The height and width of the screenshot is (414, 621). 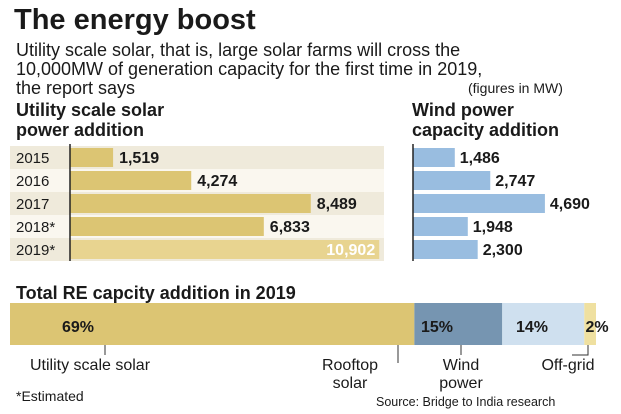 What do you see at coordinates (32, 181) in the screenshot?
I see `solar-year-label: 2016` at bounding box center [32, 181].